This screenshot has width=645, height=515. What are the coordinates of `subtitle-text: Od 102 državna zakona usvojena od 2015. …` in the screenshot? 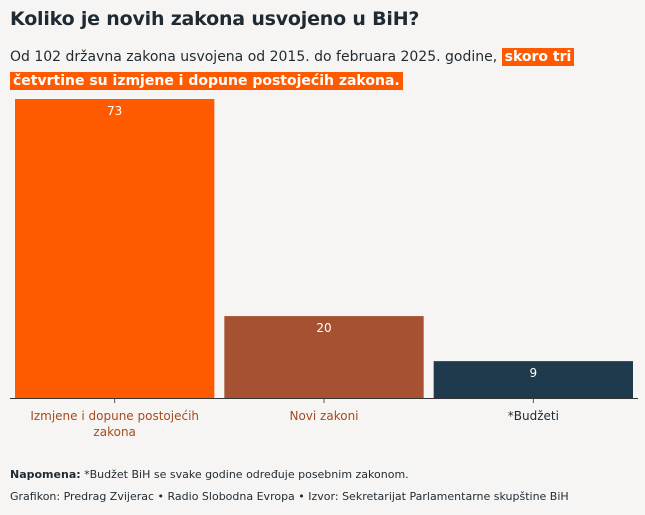 It's located at (254, 57).